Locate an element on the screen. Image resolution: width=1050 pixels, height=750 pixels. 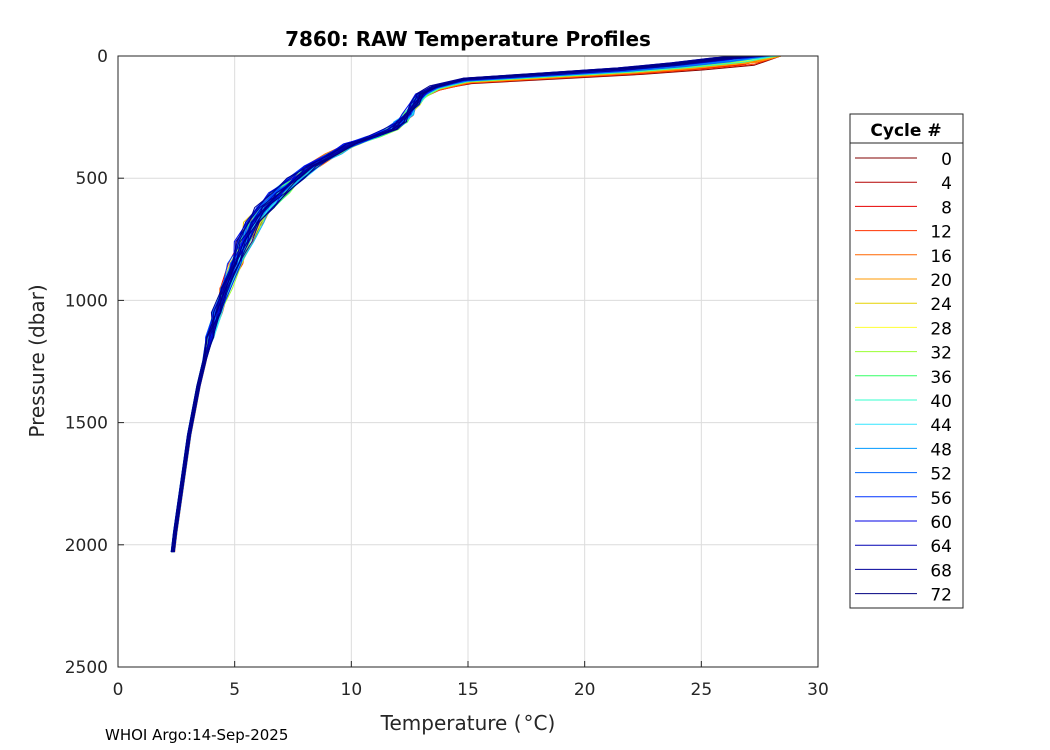
x-axis-ticks: 0 5 10 15 20 25 30 is located at coordinates (471, 680).